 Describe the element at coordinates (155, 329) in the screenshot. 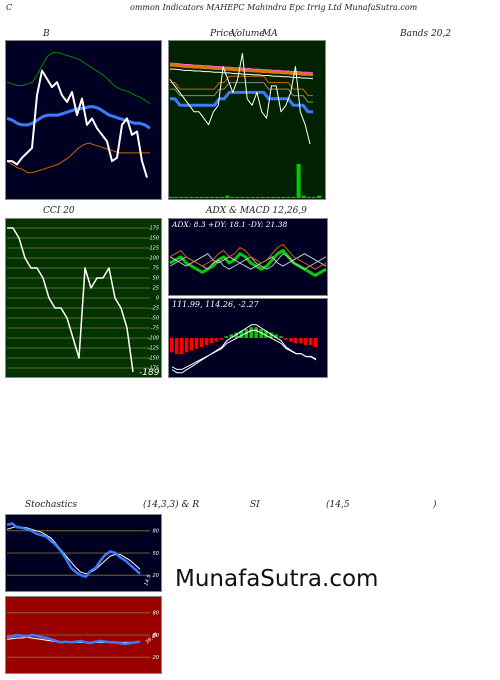

I see `cci-tick-label: -75` at that location.